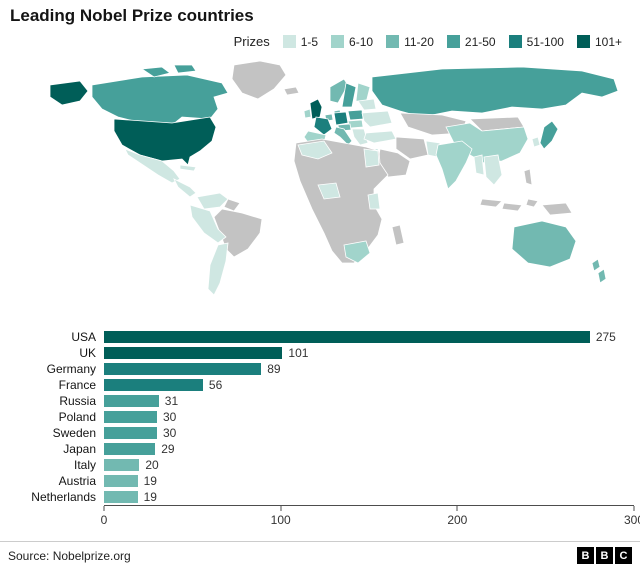 Image resolution: width=640 pixels, height=571 pixels. I want to click on map-region-balkans-greece, so click(360, 137).